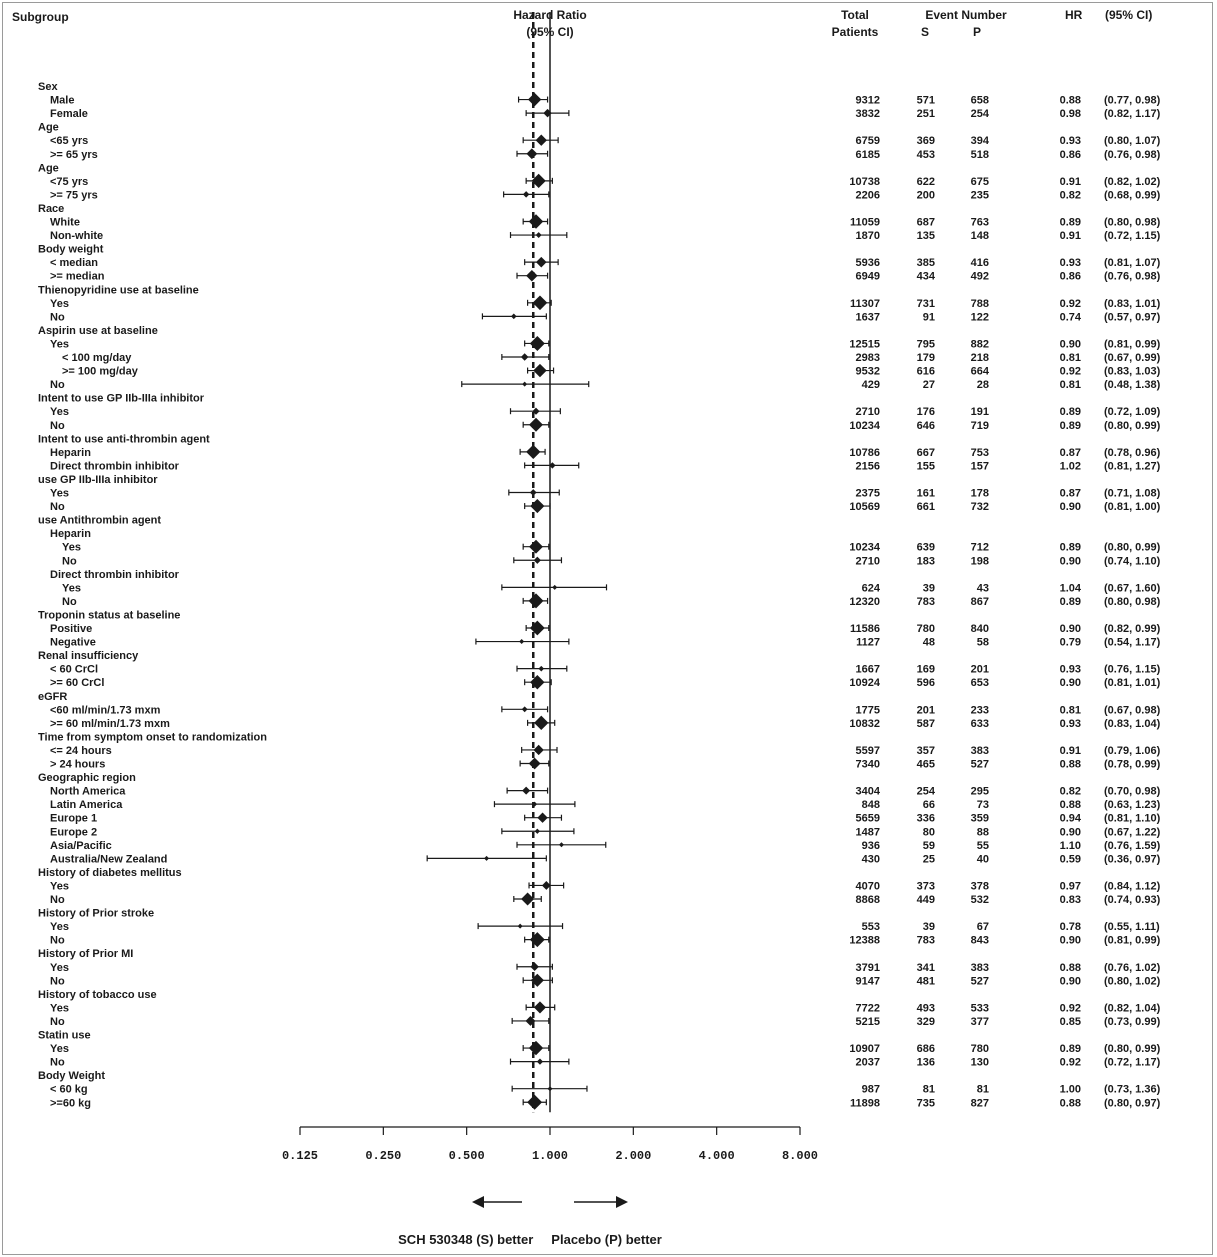 The image size is (1217, 1257). What do you see at coordinates (926, 263) in the screenshot?
I see `events-s-value: 385` at bounding box center [926, 263].